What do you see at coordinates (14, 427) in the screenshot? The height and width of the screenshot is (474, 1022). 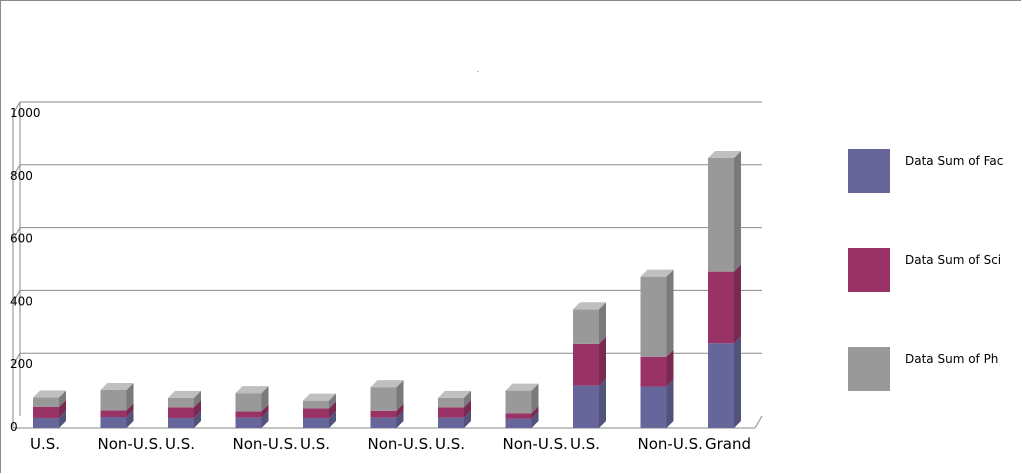 I see `y-tick-label: 0` at bounding box center [14, 427].